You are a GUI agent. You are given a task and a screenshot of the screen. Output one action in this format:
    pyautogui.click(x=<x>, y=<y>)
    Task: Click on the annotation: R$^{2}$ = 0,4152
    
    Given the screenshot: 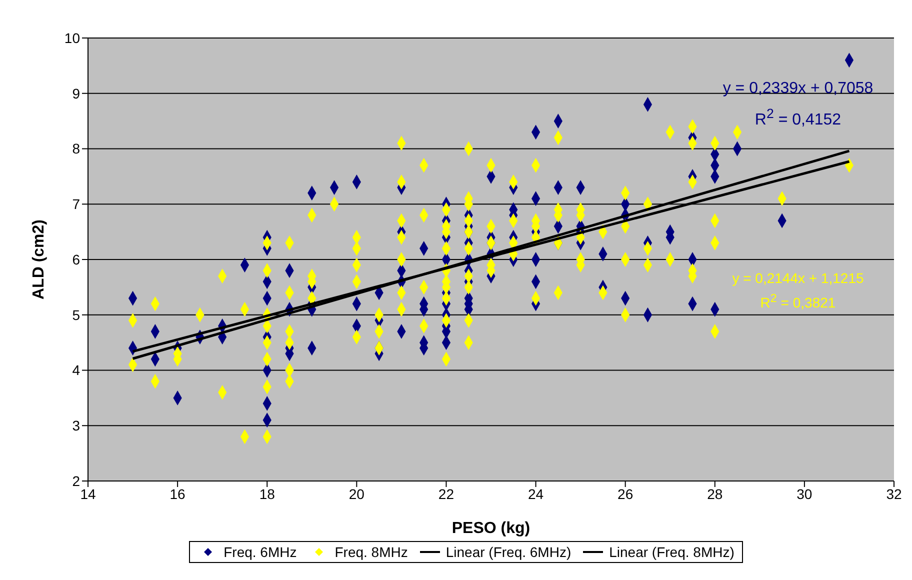 What is the action you would take?
    pyautogui.click(x=798, y=118)
    